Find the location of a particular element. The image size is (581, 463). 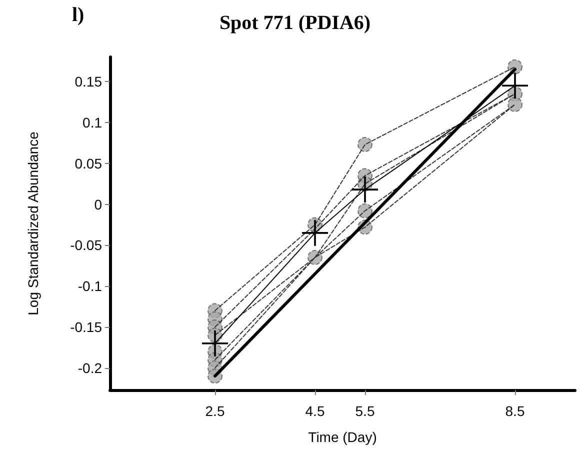

x-tick-label: 5.5 is located at coordinates (365, 411).